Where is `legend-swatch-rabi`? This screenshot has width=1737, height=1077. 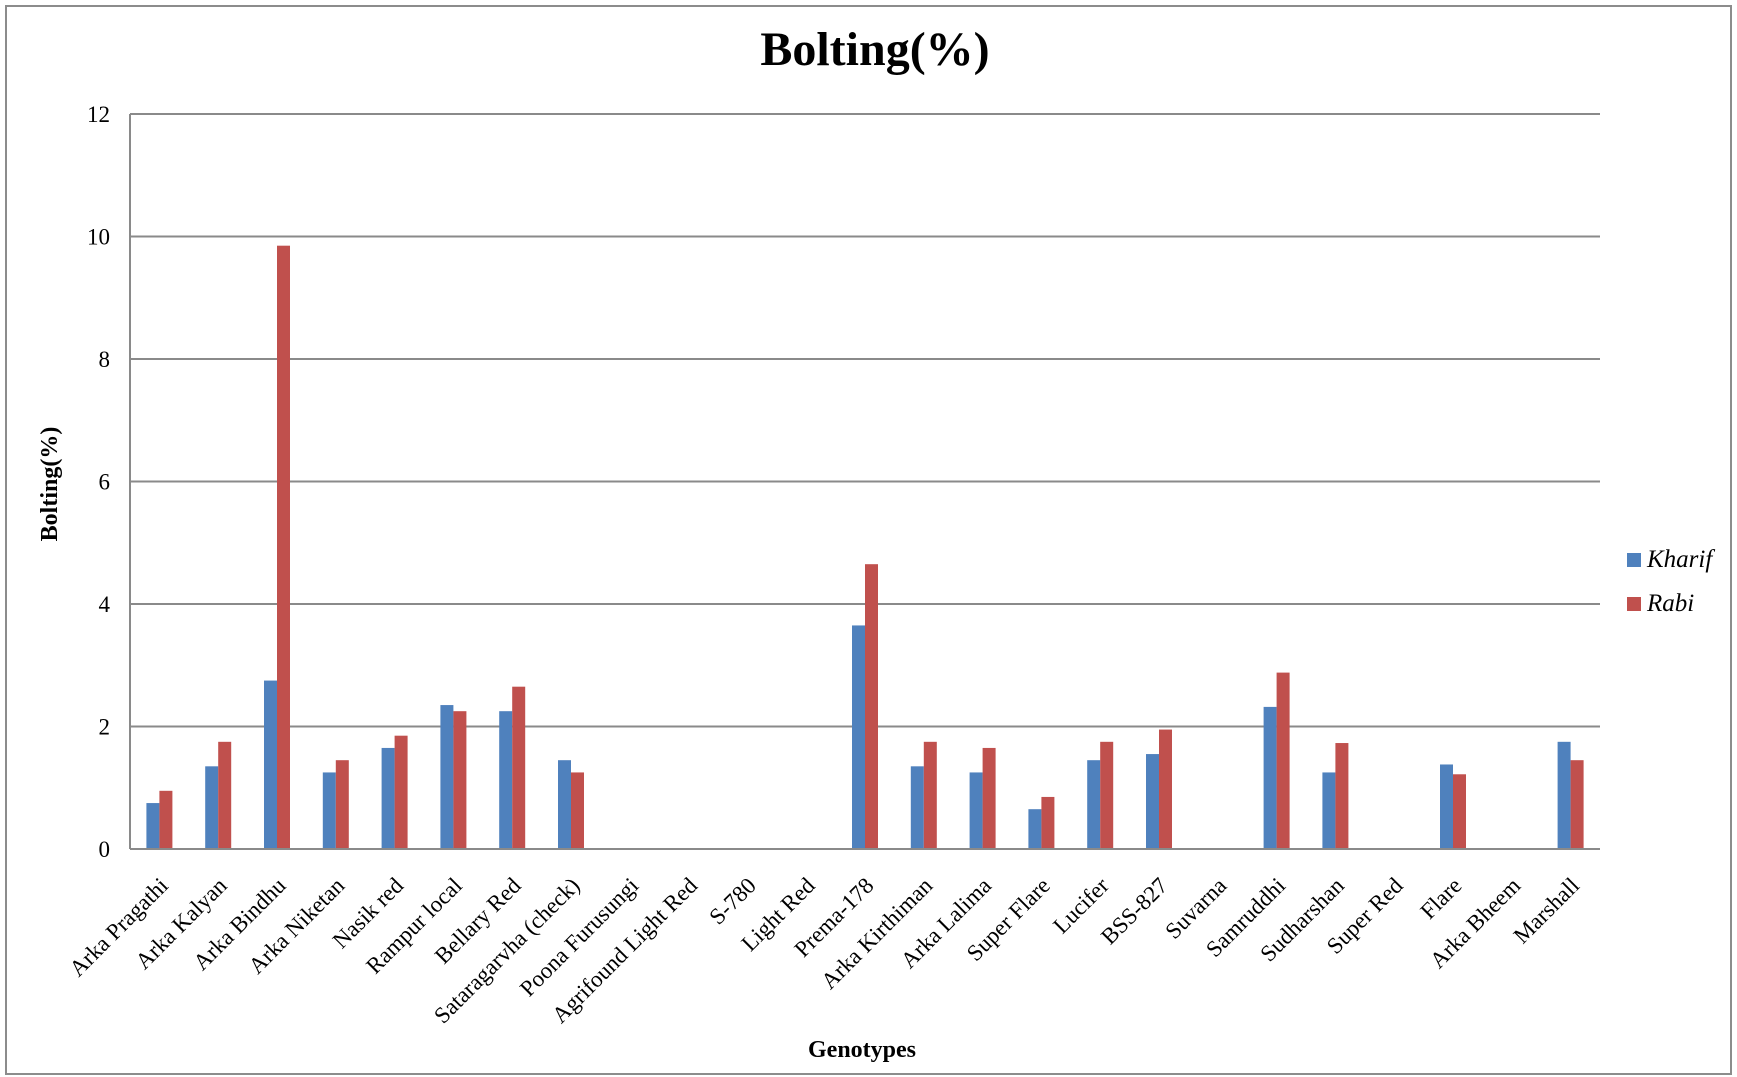
legend-swatch-rabi is located at coordinates (1634, 604).